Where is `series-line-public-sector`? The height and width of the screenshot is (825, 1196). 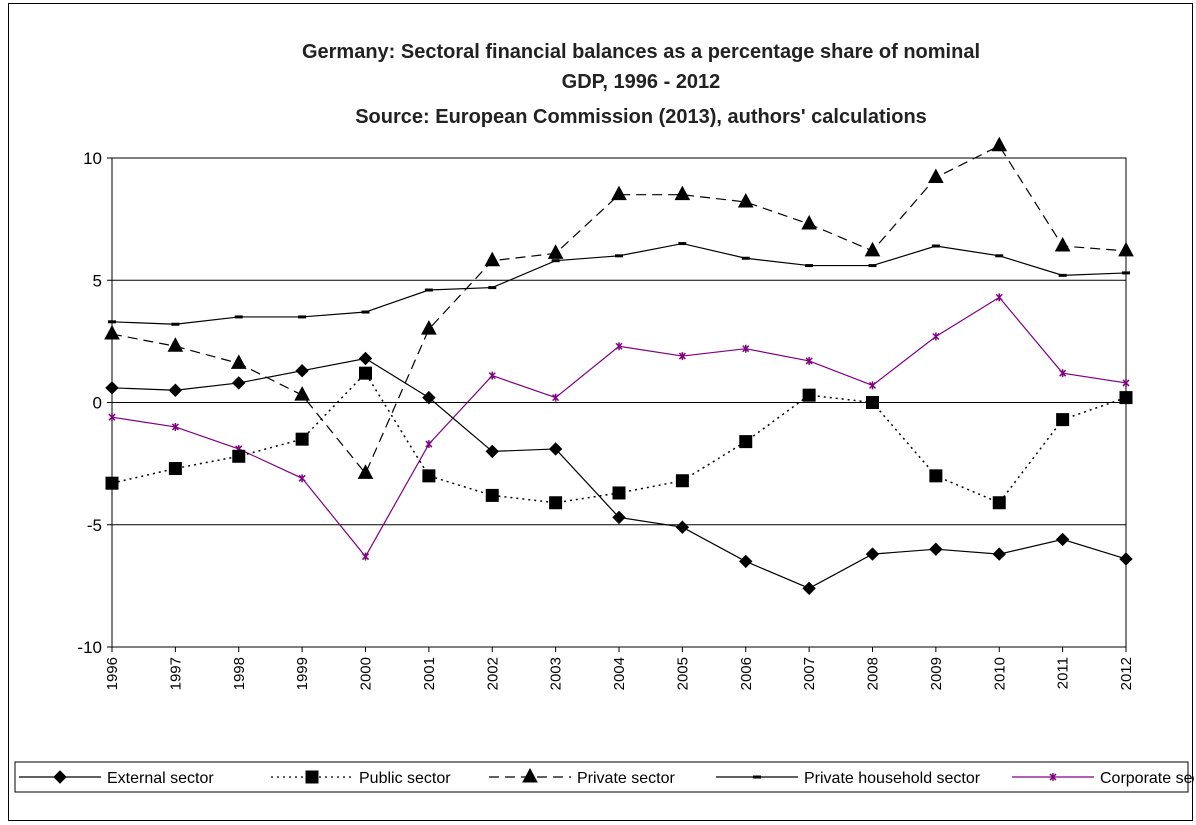
series-line-public-sector is located at coordinates (619, 437).